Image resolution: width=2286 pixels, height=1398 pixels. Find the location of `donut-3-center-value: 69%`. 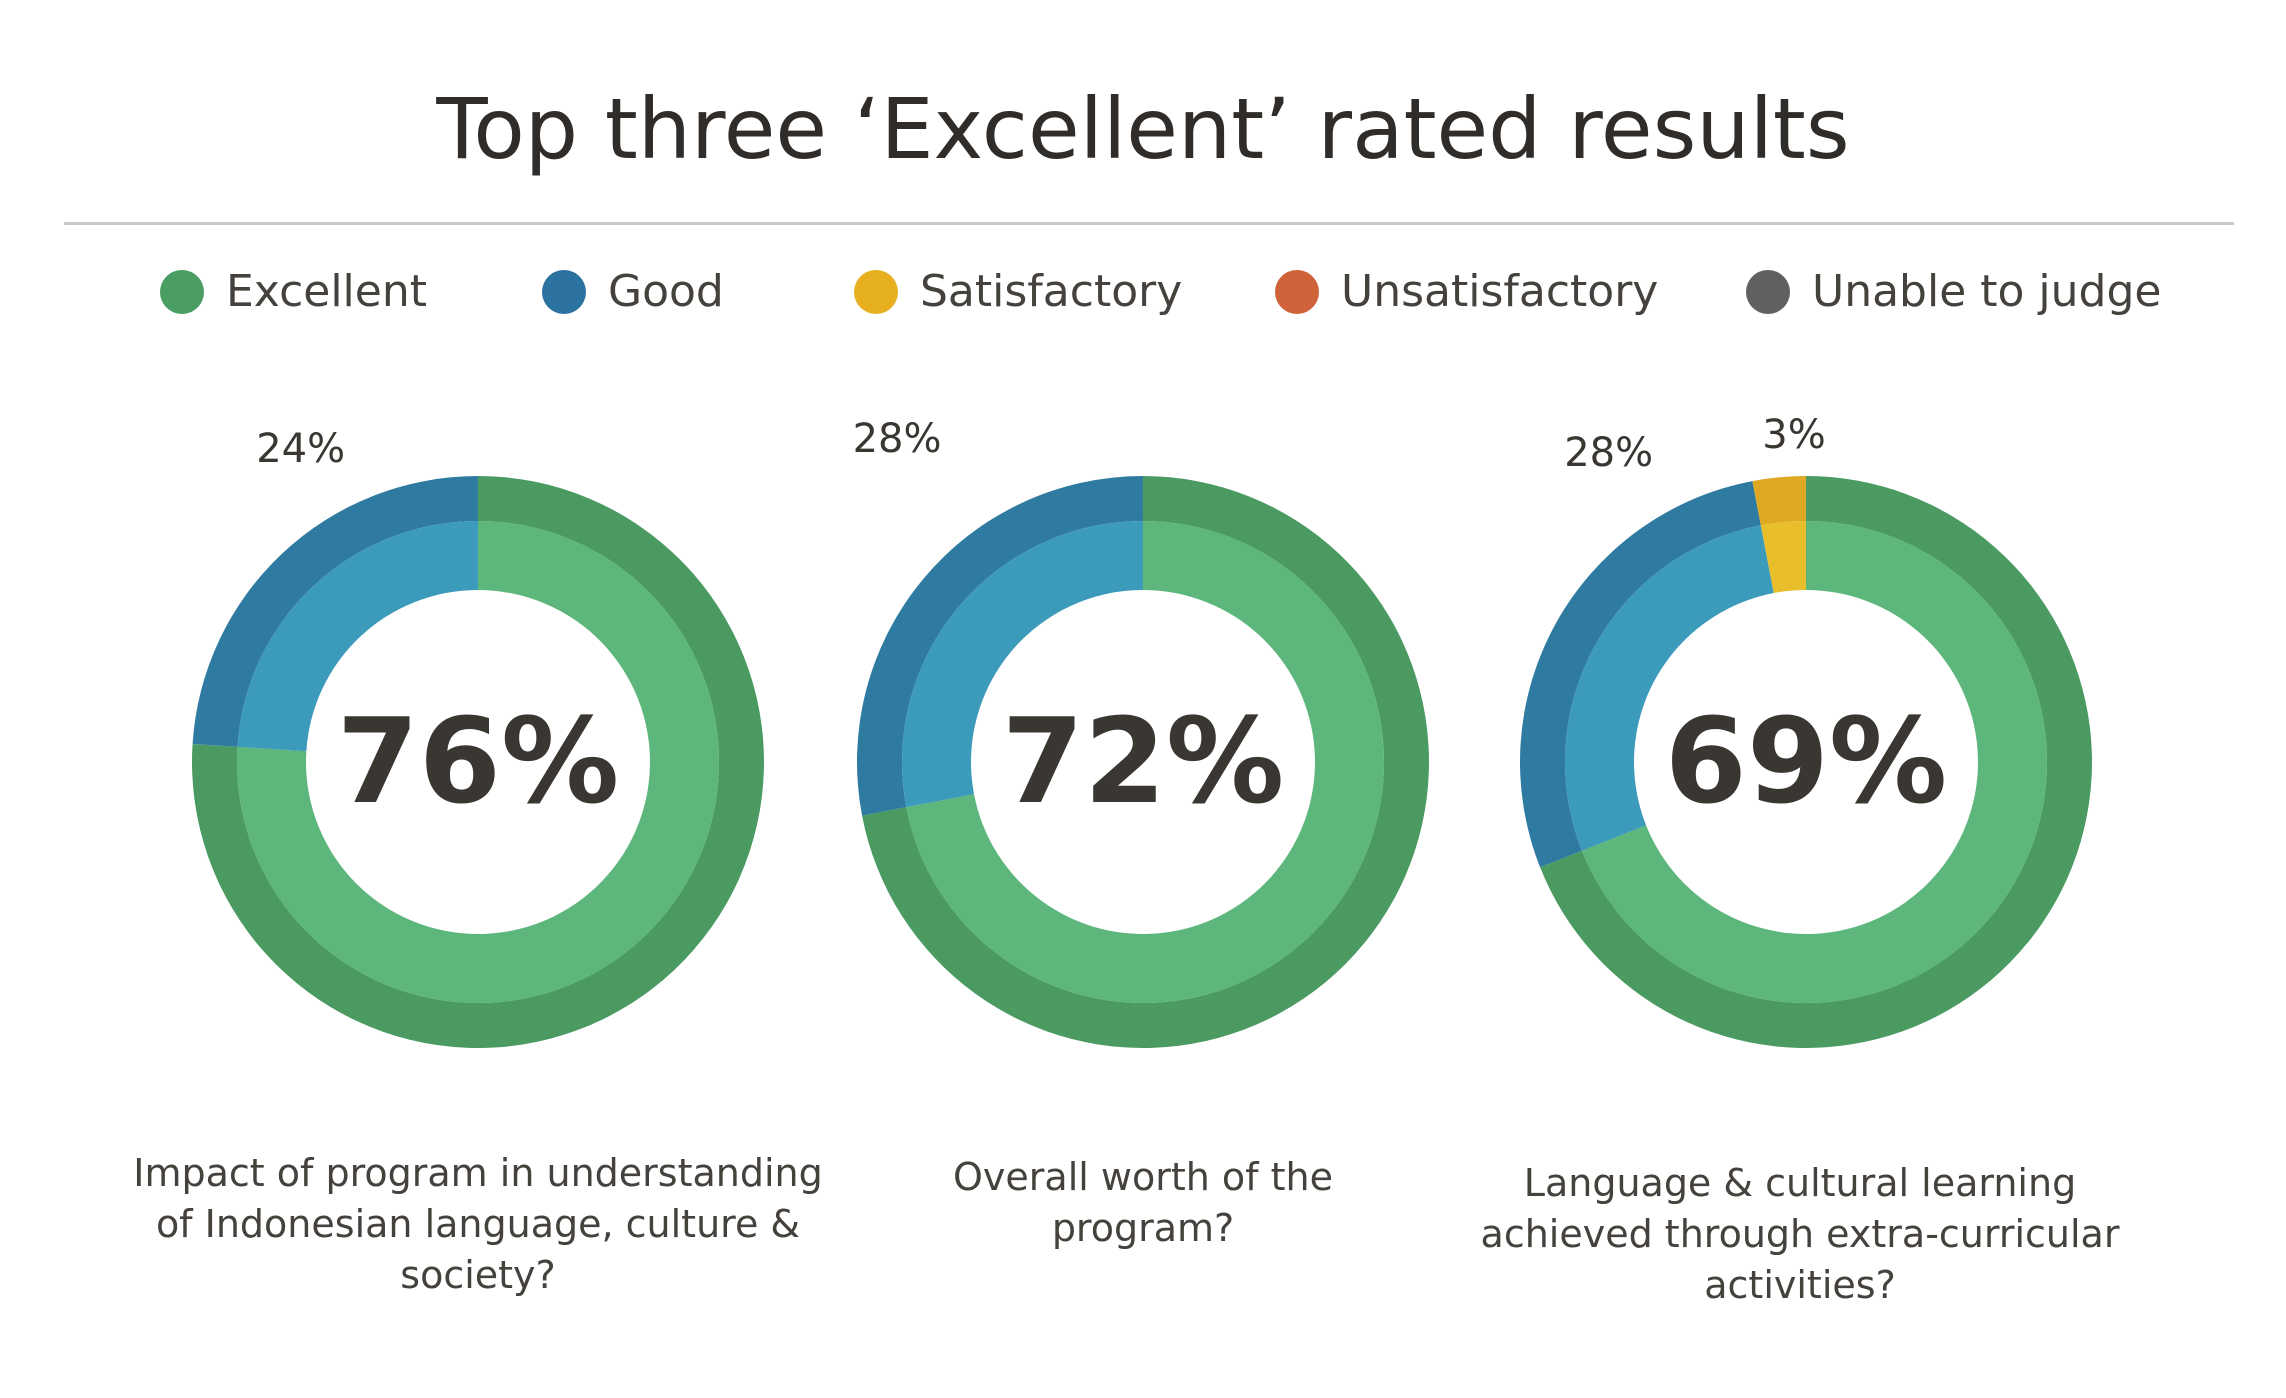

donut-3-center-value: 69% is located at coordinates (1806, 761).